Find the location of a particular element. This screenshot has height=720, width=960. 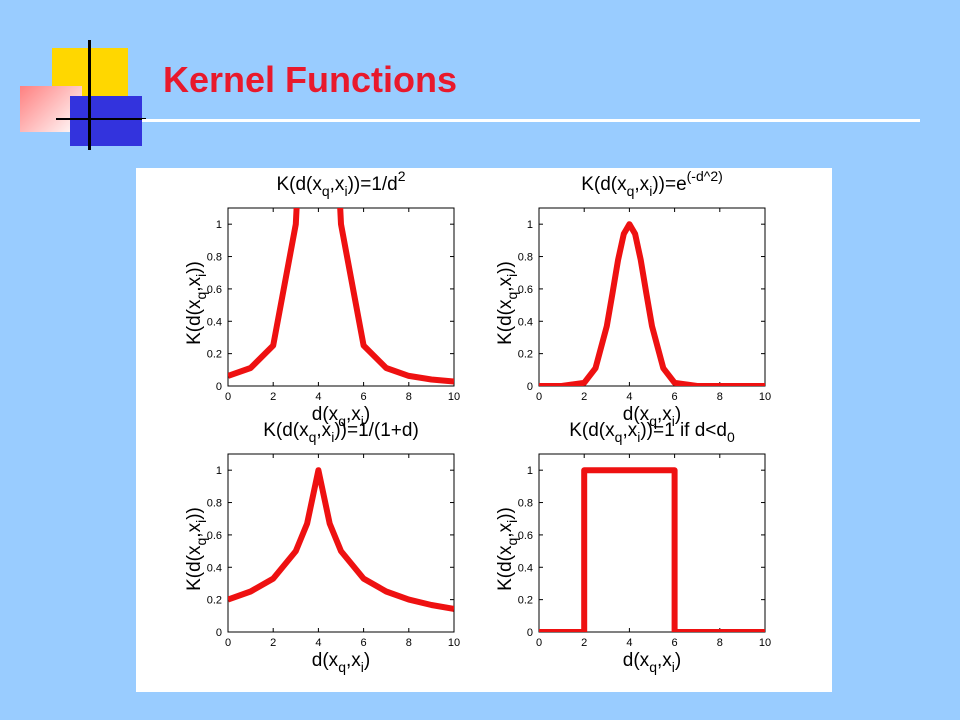

plot-title: K(d(xq,xi))=e(-d^2) is located at coordinates (652, 183).